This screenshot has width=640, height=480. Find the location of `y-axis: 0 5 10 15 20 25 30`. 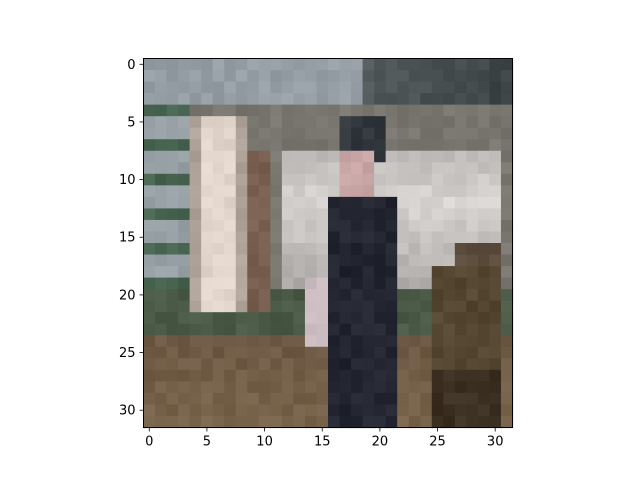

y-axis: 0 5 10 15 20 25 30 is located at coordinates (131, 238).